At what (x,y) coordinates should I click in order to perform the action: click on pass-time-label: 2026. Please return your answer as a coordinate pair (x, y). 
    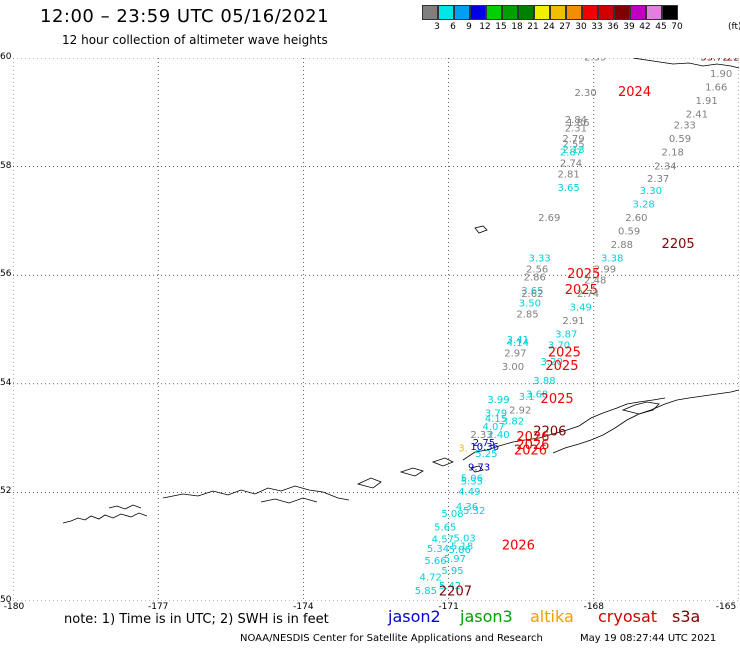
    Looking at the image, I should click on (518, 545).